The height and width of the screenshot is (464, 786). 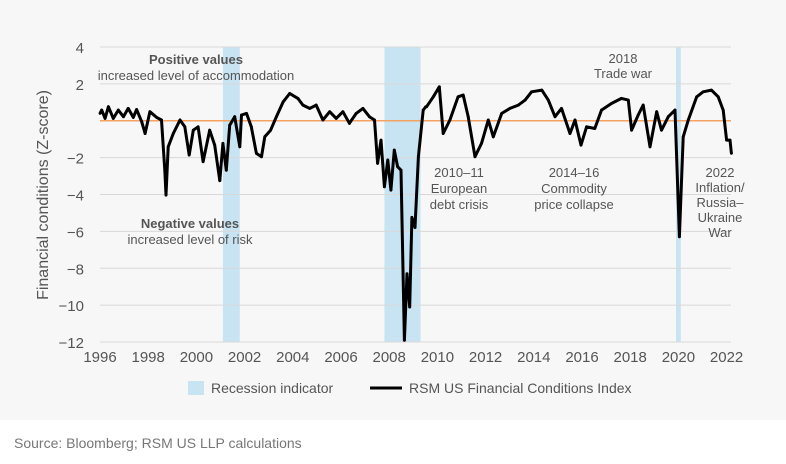 I want to click on legend-recession-swatch, so click(x=196, y=388).